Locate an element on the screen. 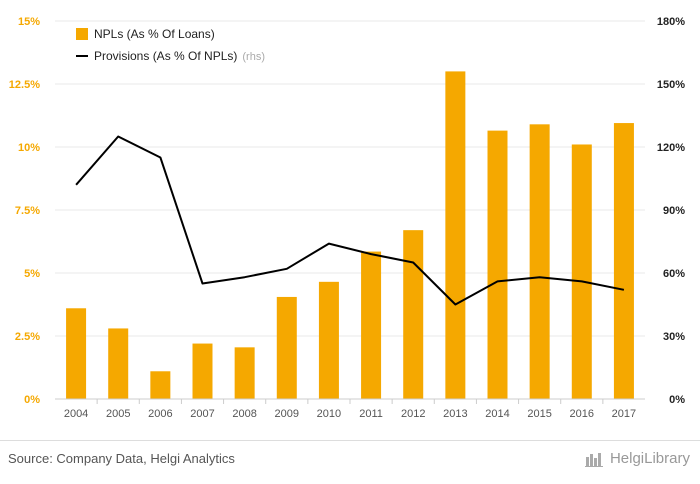  x-tick-label: 2006 is located at coordinates (160, 414).